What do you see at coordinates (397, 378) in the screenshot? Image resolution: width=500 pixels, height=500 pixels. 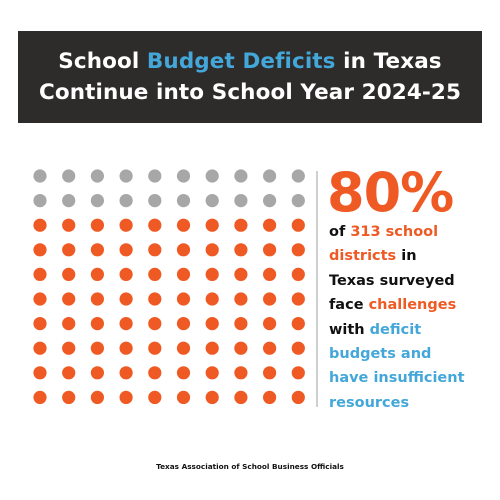 I see `stat-line-7: have insufficient` at bounding box center [397, 378].